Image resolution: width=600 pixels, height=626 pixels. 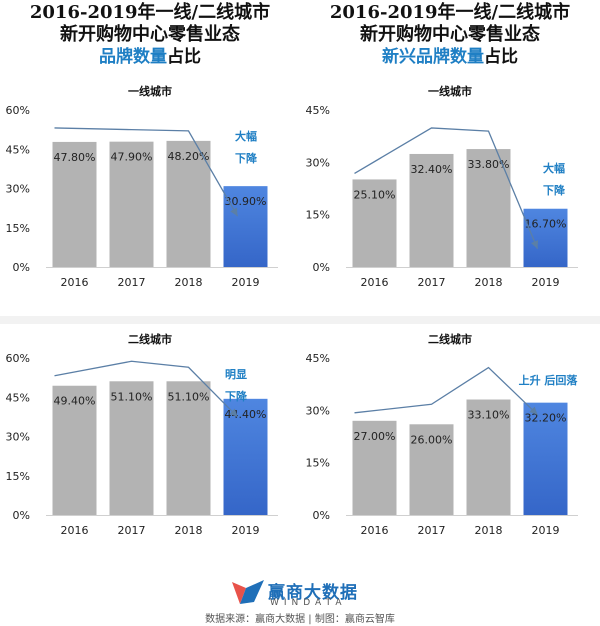 I want to click on heading-left: 2016-2019年一线/二线城市 新开购物中心零售业态 品牌数量占比, so click(x=150, y=35).